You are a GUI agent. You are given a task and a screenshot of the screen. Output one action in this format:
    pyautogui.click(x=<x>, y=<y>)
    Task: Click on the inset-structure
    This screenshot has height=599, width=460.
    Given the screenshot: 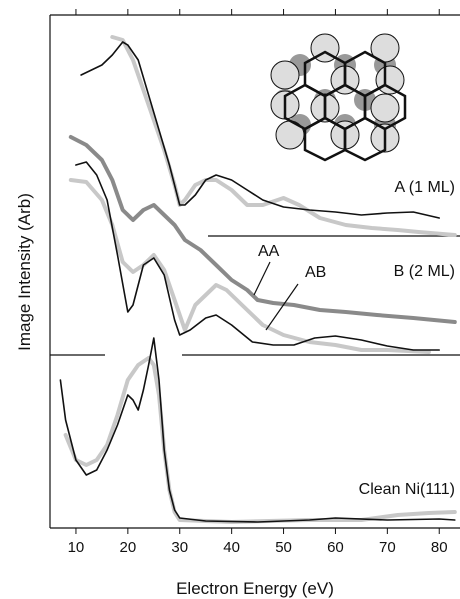 What is the action you would take?
    pyautogui.click(x=338, y=97)
    